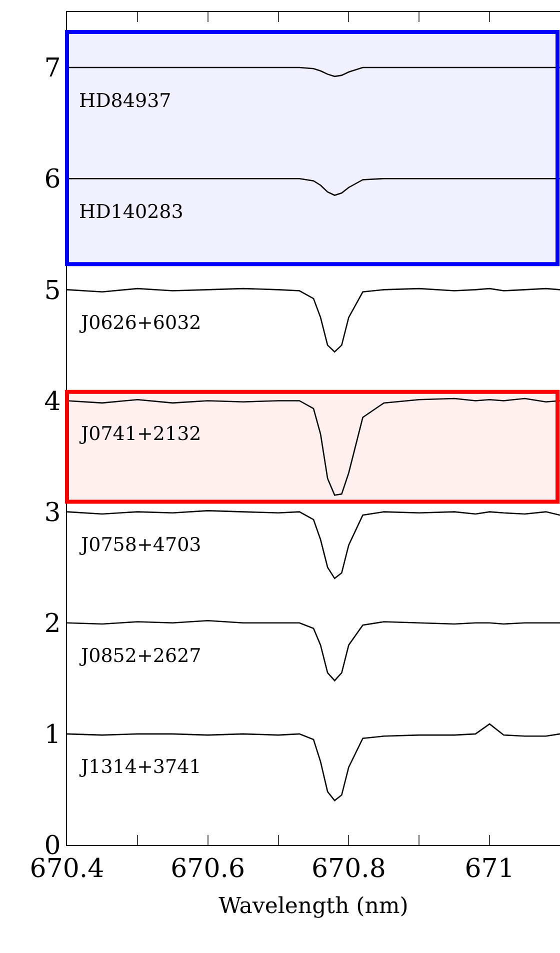 The height and width of the screenshot is (953, 560). What do you see at coordinates (208, 869) in the screenshot?
I see `x-tick-label: 670.6` at bounding box center [208, 869].